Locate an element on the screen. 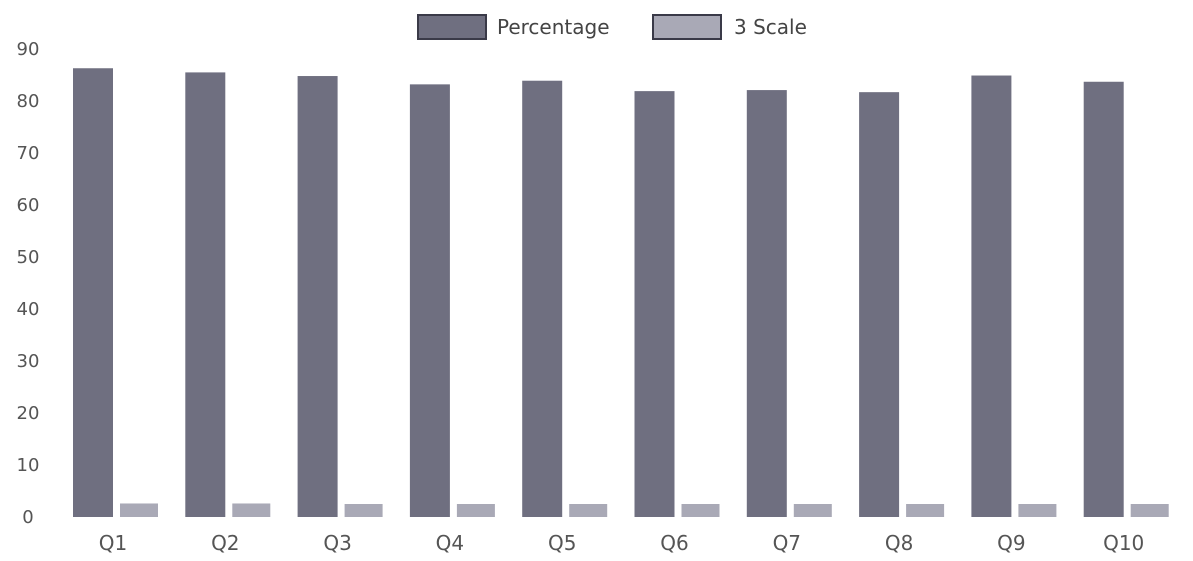 Image resolution: width=1193 pixels, height=561 pixels. bar-group-q10 is located at coordinates (1126, 299).